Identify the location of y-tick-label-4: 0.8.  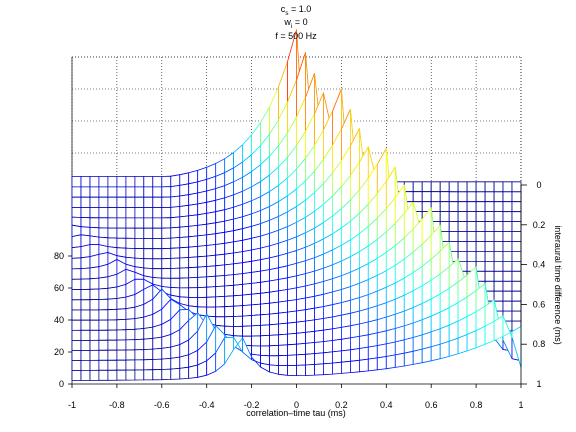
(539, 344).